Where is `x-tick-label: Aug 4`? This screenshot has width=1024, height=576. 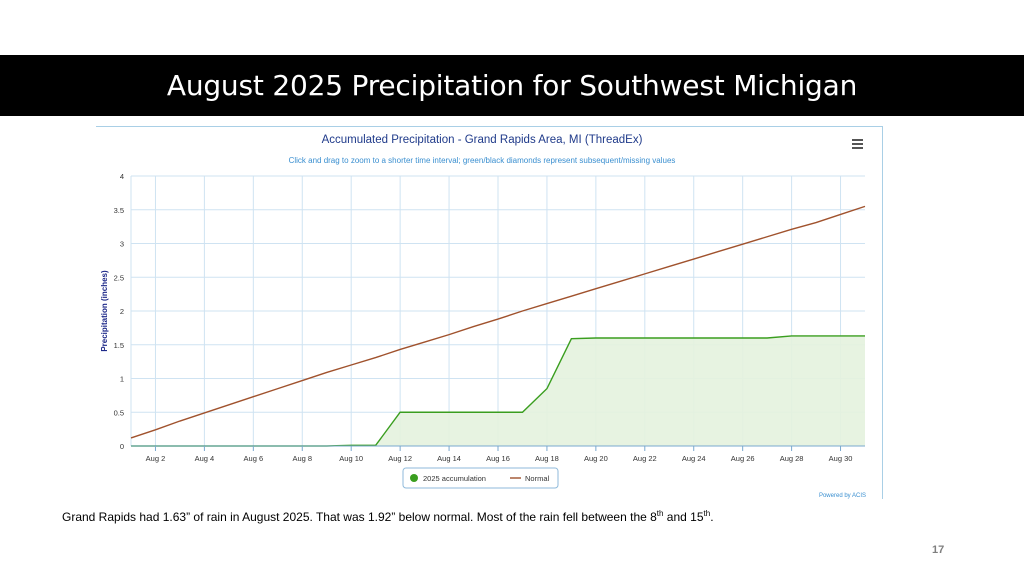 x-tick-label: Aug 4 is located at coordinates (205, 458).